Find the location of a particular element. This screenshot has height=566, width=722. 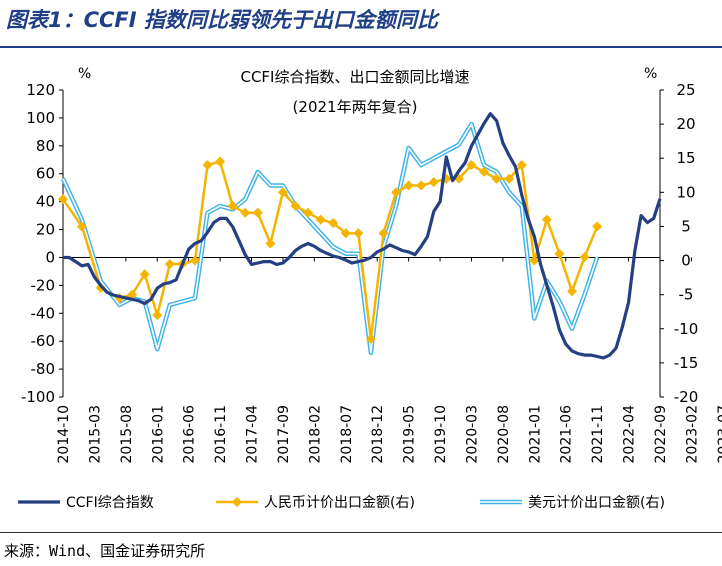

x-tick-label: 2018-02 is located at coordinates (315, 434).